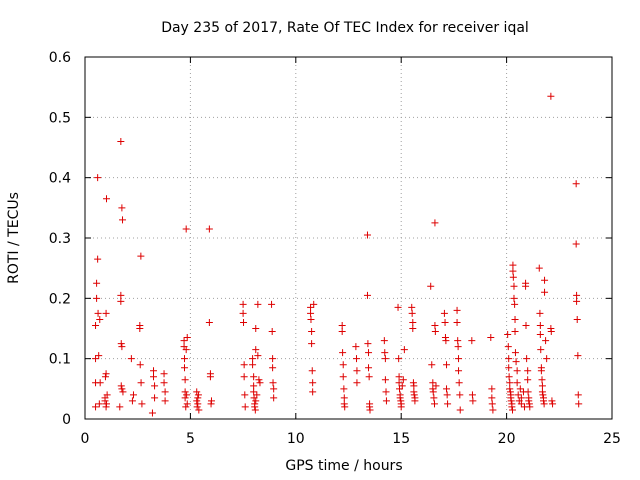 The width and height of the screenshot is (640, 480). What do you see at coordinates (60, 360) in the screenshot?
I see `y-tick-label: 0.1` at bounding box center [60, 360].